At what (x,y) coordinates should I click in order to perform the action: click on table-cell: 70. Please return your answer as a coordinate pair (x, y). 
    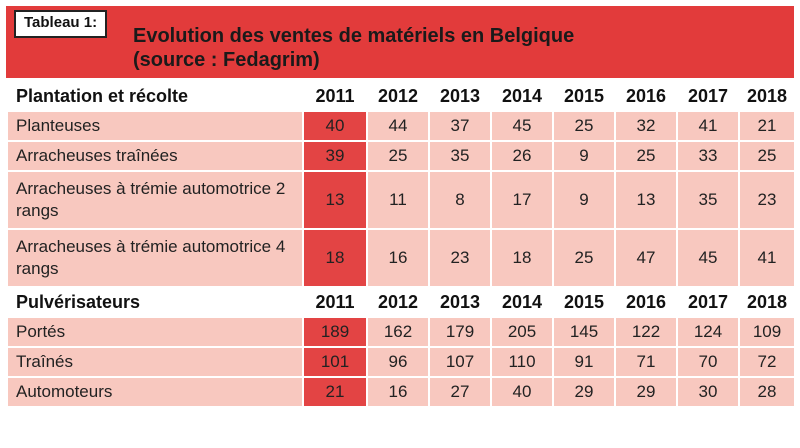
    Looking at the image, I should click on (708, 362).